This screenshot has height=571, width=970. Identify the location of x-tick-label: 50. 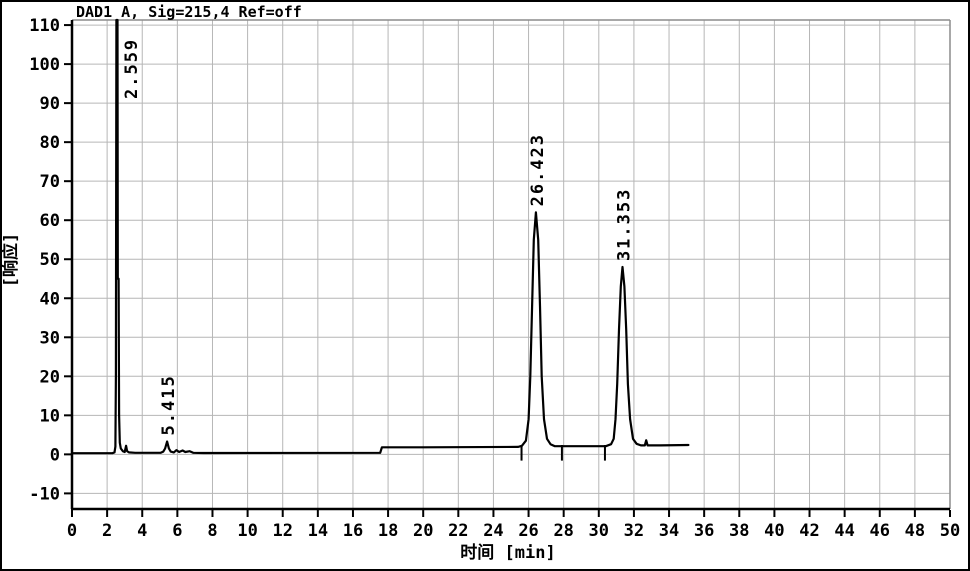
(950, 531).